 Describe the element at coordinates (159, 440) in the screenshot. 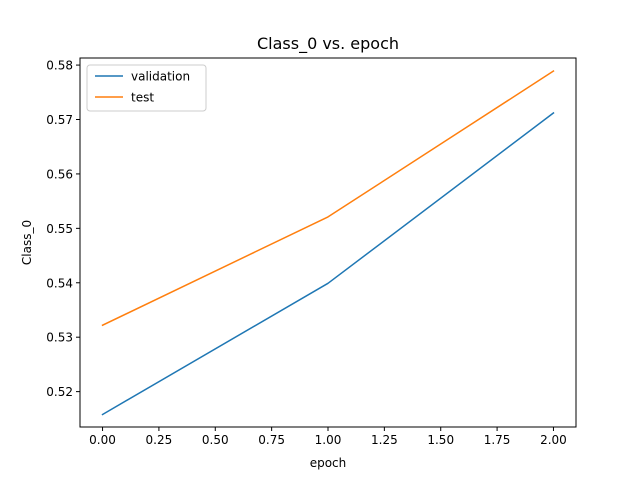

I see `x-tick-label: 0.25` at that location.